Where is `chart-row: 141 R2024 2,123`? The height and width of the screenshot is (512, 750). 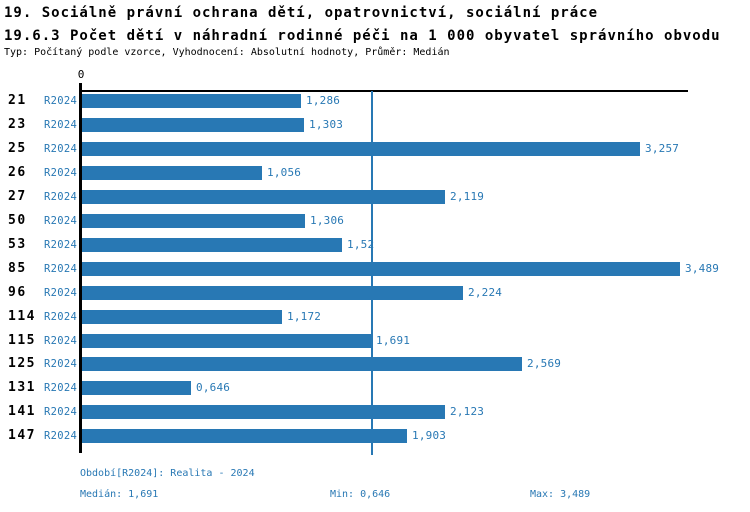
chart-row: 141 R2024 2,123 is located at coordinates (375, 412).